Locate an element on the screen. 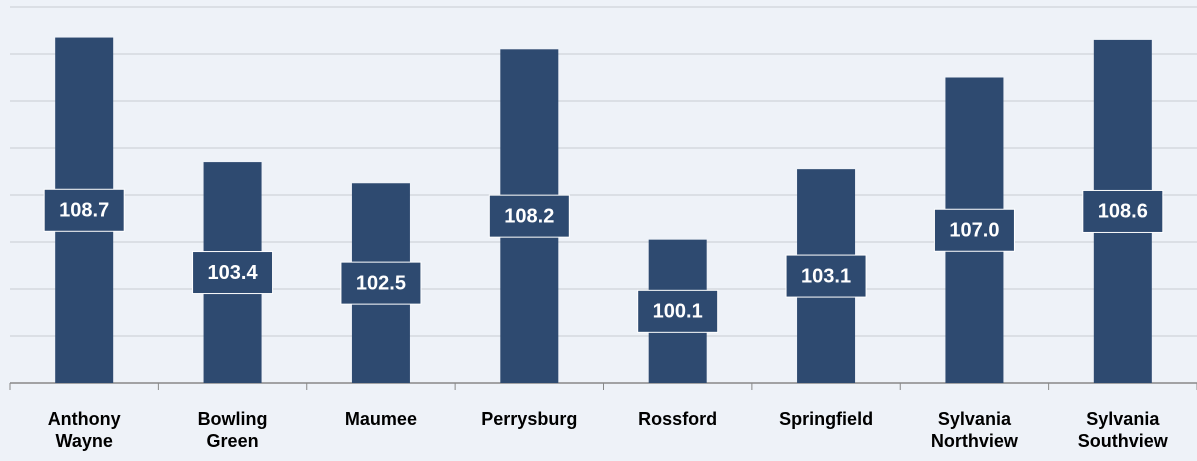 The image size is (1197, 461). x-tick-label-box: Sylvania Southview is located at coordinates (1123, 430).